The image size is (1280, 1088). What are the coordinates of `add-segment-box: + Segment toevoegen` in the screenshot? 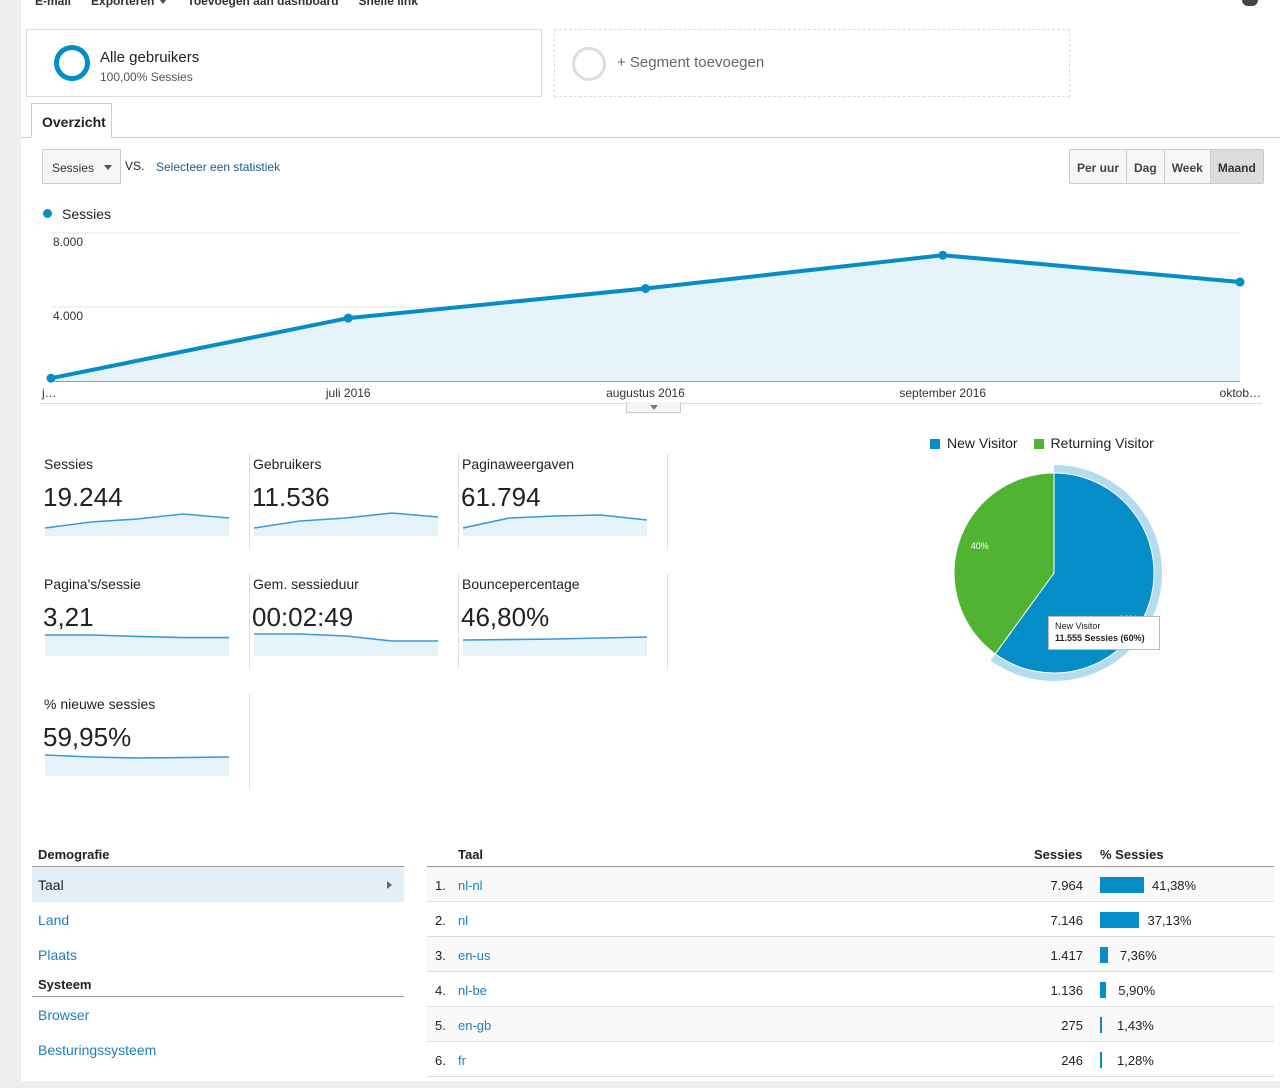 It's located at (812, 63).